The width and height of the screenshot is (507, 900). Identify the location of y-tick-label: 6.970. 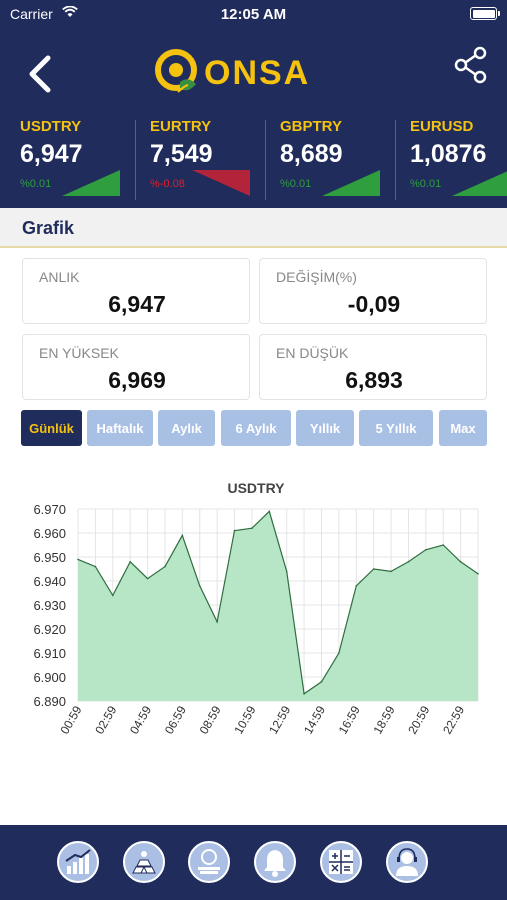
(49, 509).